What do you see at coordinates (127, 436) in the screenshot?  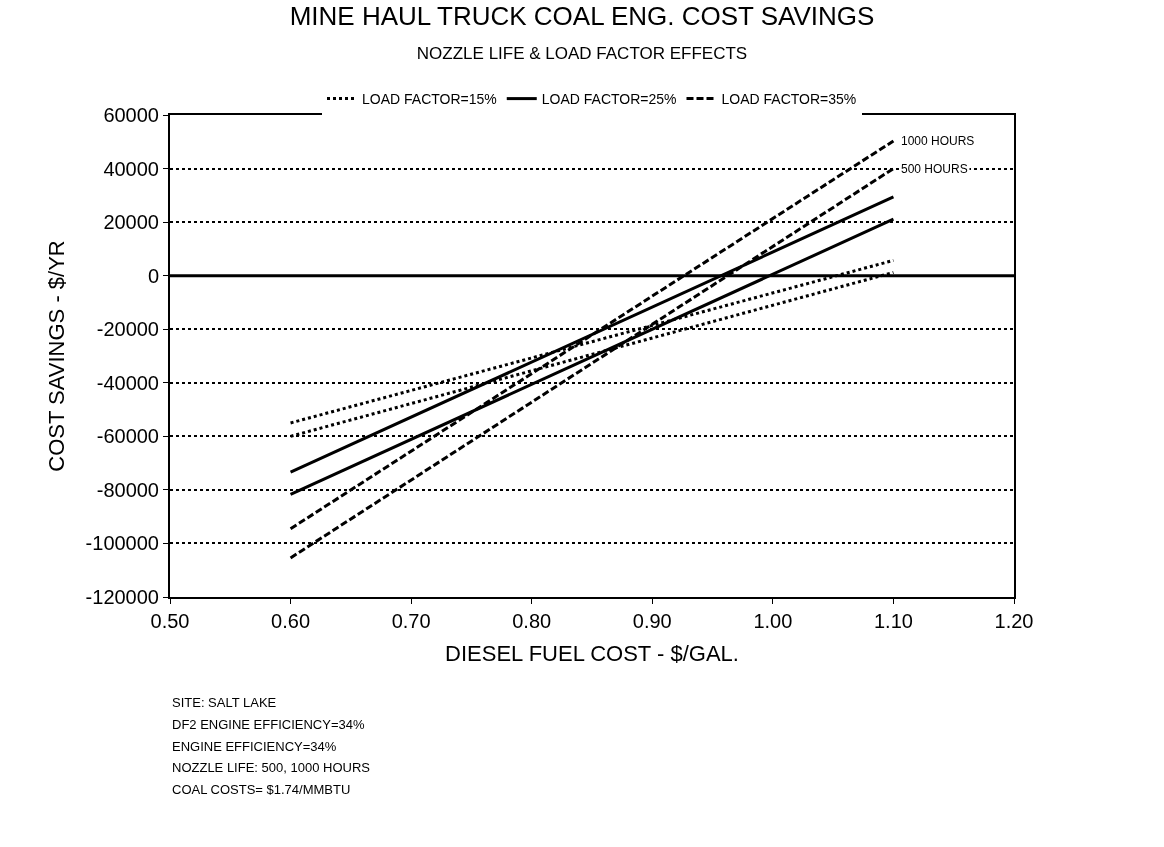 I see `y-tick-label: -60000` at bounding box center [127, 436].